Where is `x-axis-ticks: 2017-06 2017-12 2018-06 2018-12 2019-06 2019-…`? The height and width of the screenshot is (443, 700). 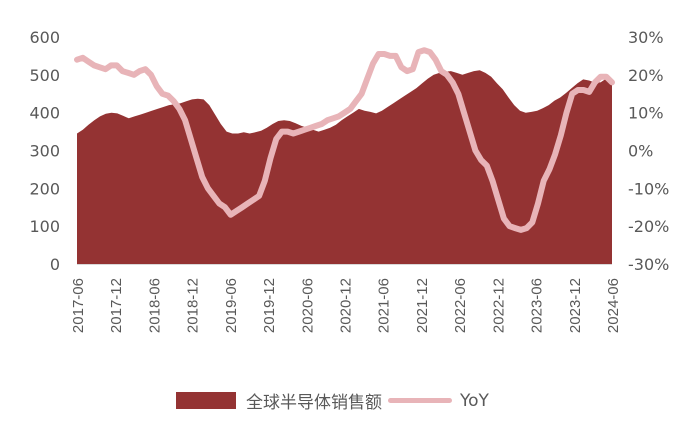
x-axis-ticks: 2017-06 2017-12 2018-06 2018-12 2019-06 2019-… is located at coordinates (346, 305).